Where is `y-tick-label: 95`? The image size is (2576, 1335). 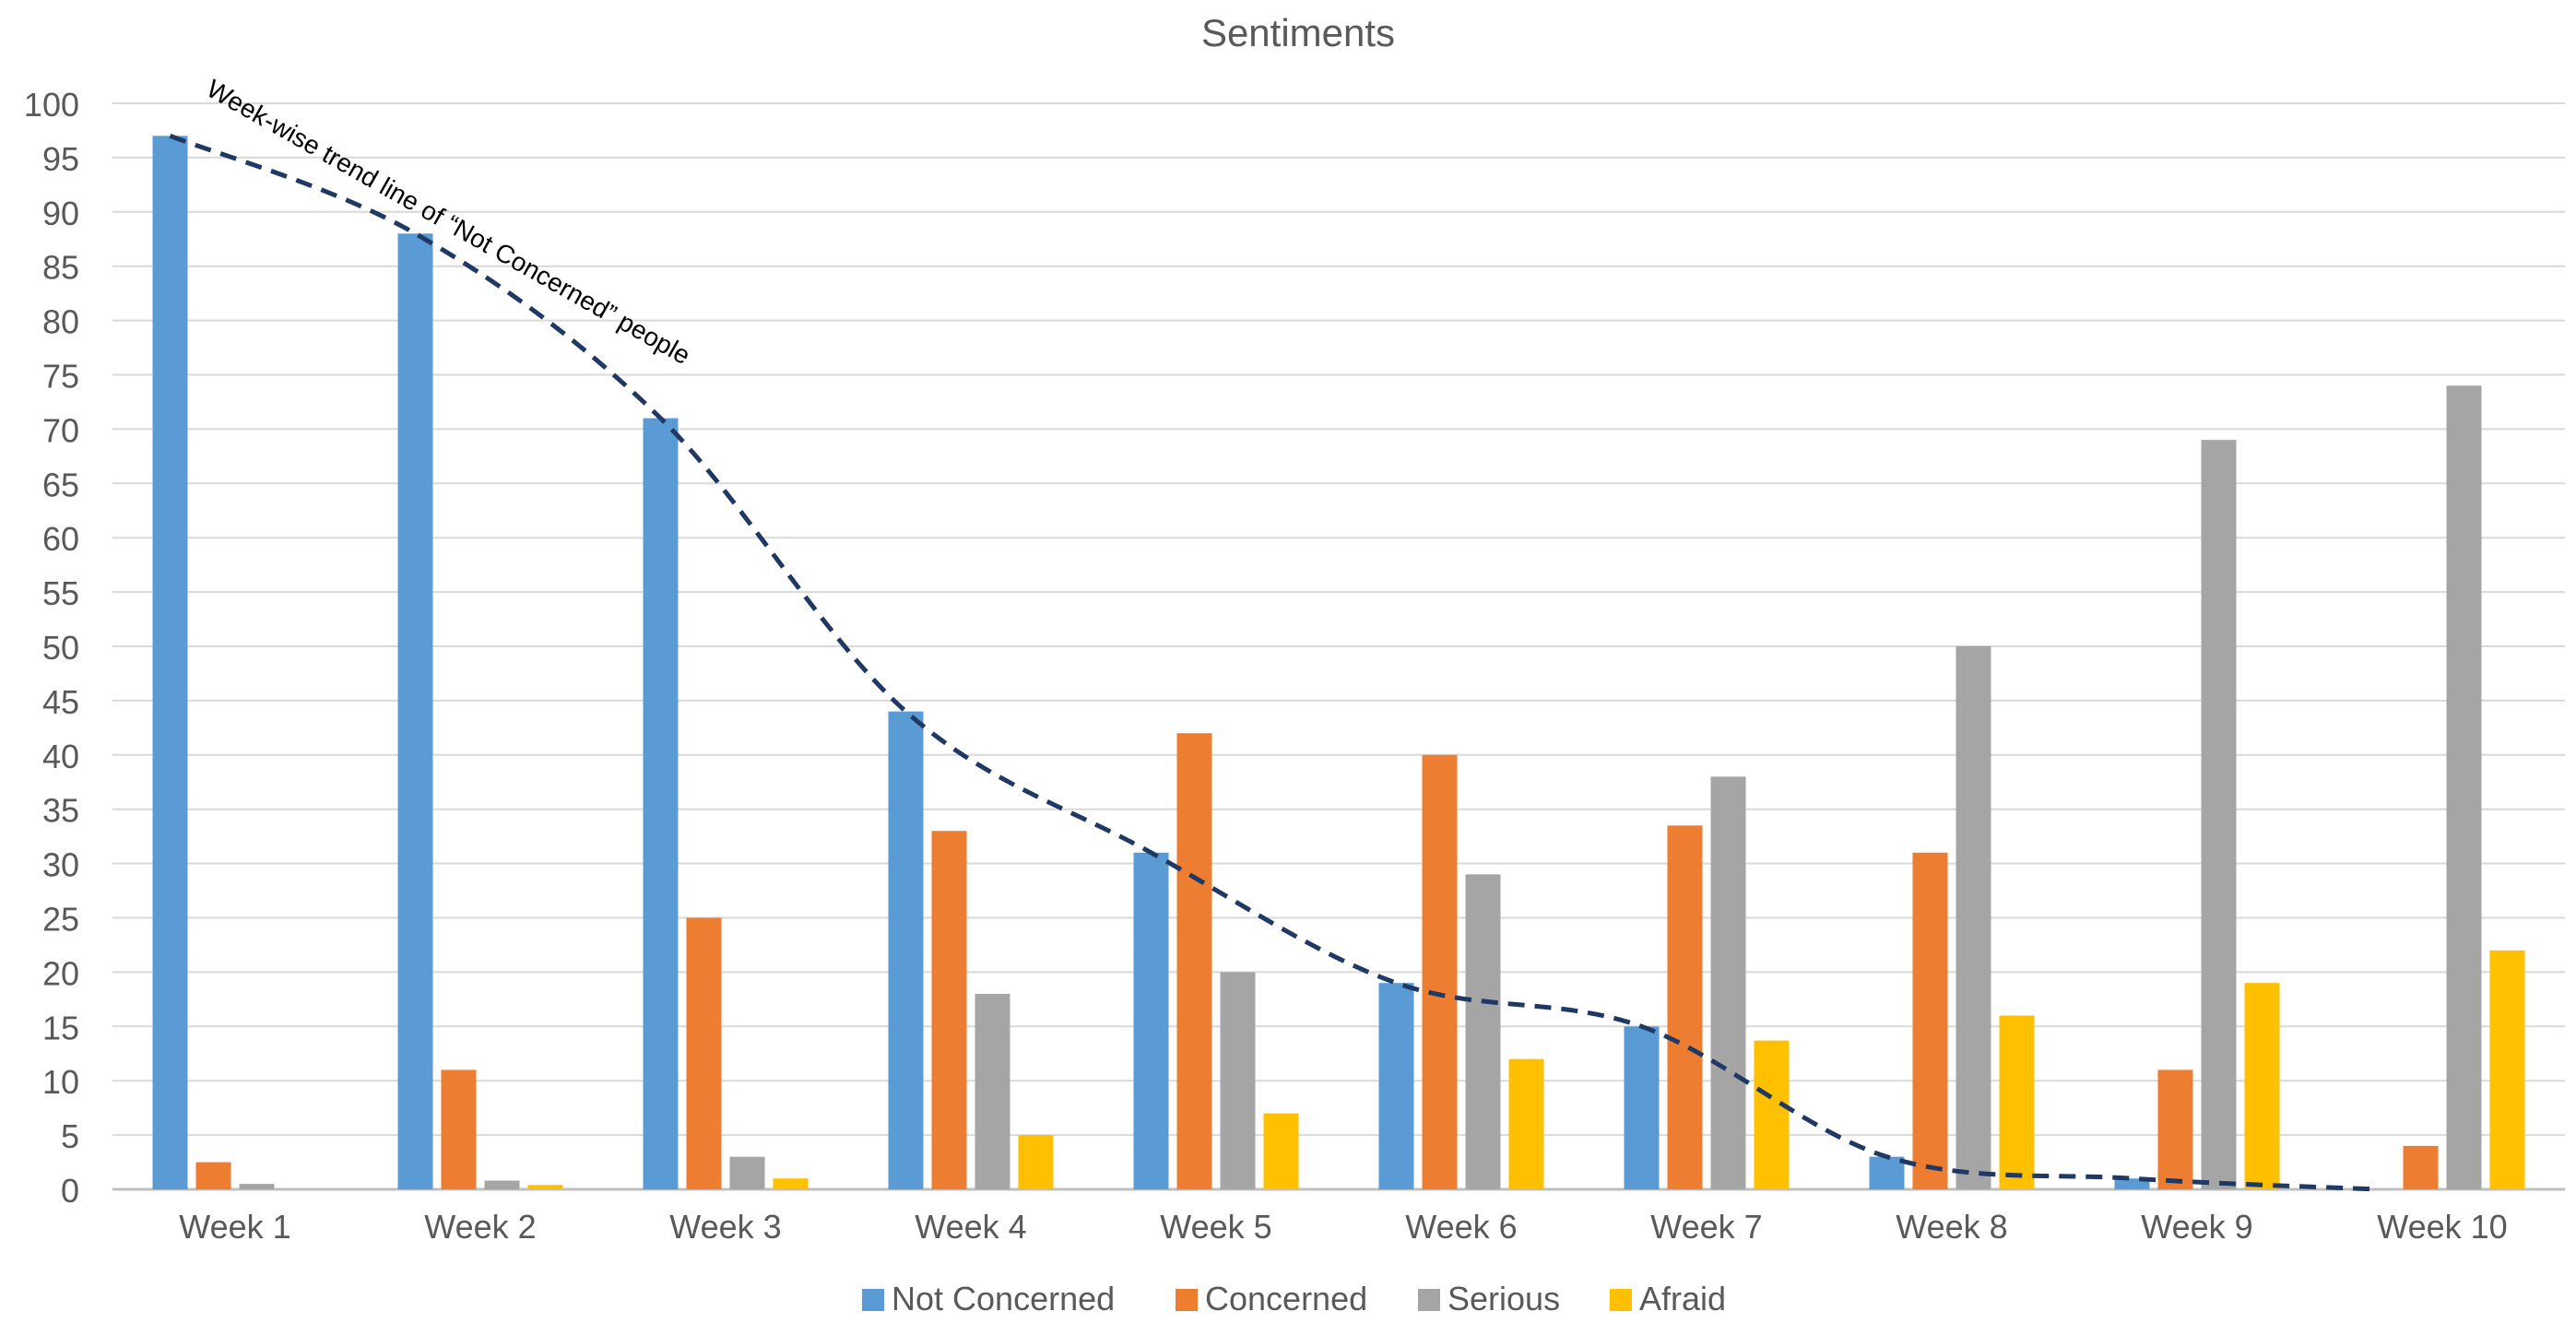
y-tick-label: 95 is located at coordinates (60, 159).